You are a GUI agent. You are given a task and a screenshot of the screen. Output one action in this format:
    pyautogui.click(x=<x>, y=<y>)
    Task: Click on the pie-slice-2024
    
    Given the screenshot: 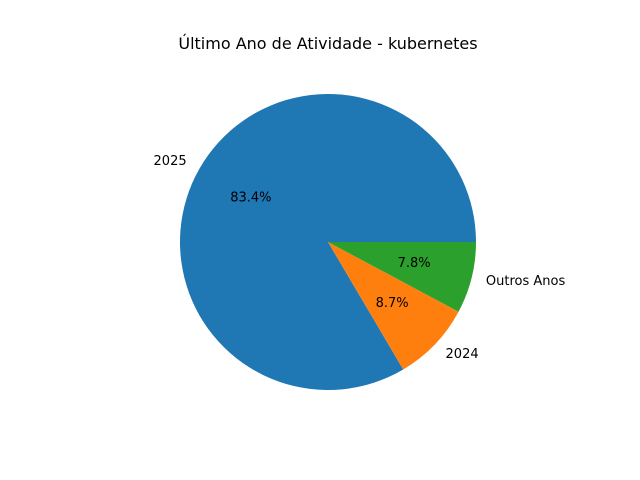 What is the action you would take?
    pyautogui.click(x=393, y=306)
    